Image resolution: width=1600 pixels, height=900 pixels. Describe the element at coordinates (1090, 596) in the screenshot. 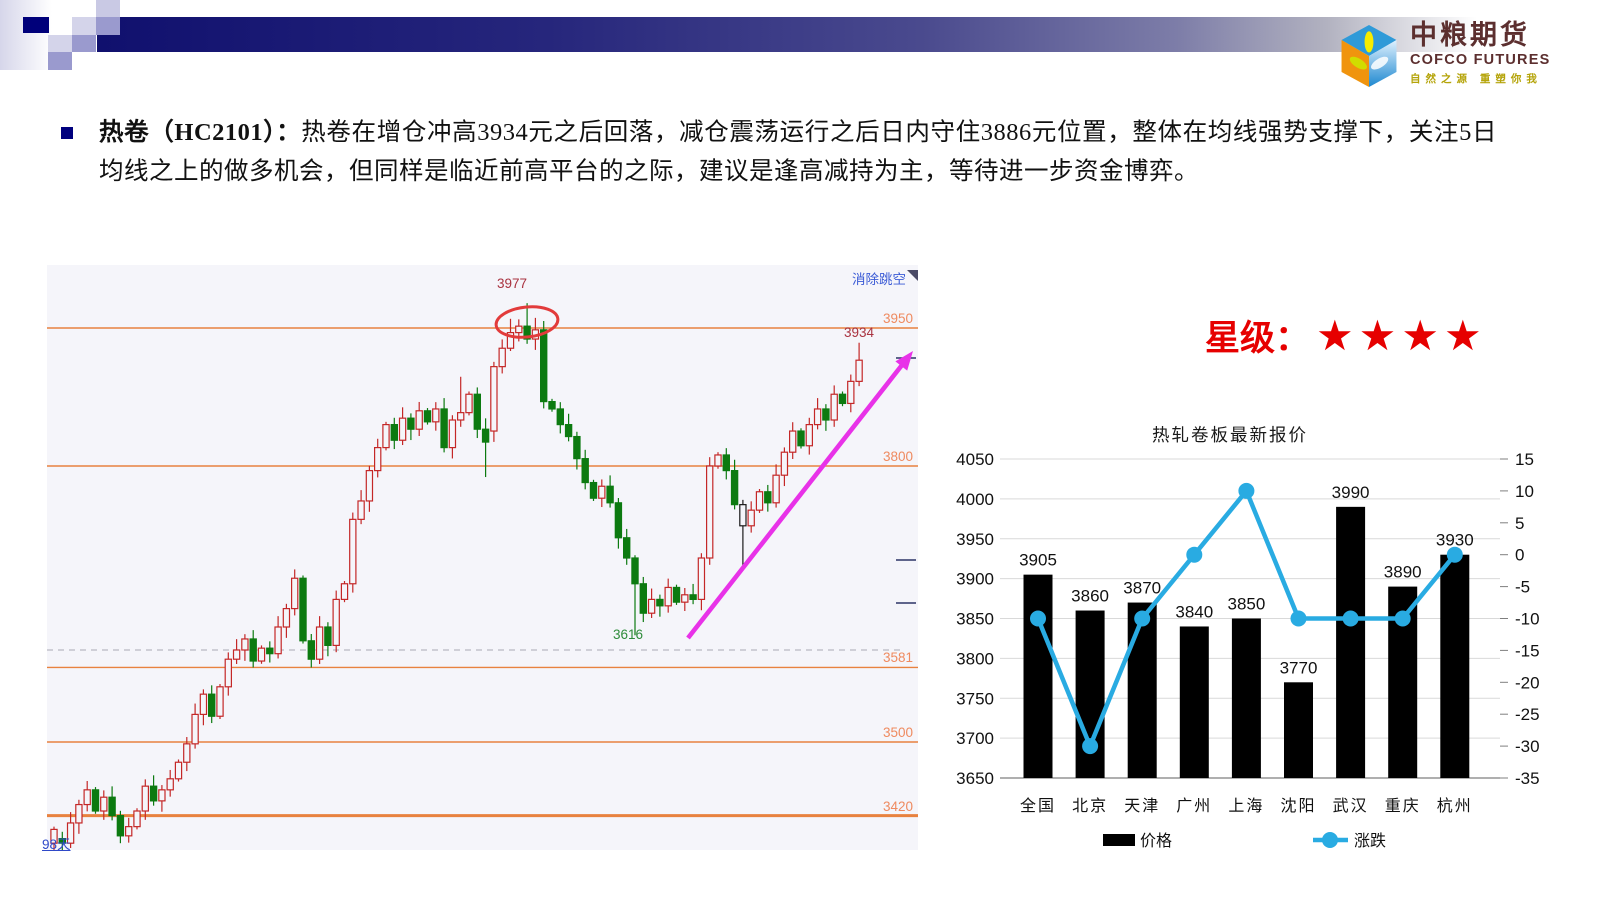

I see `bar-value-label: 3860` at that location.